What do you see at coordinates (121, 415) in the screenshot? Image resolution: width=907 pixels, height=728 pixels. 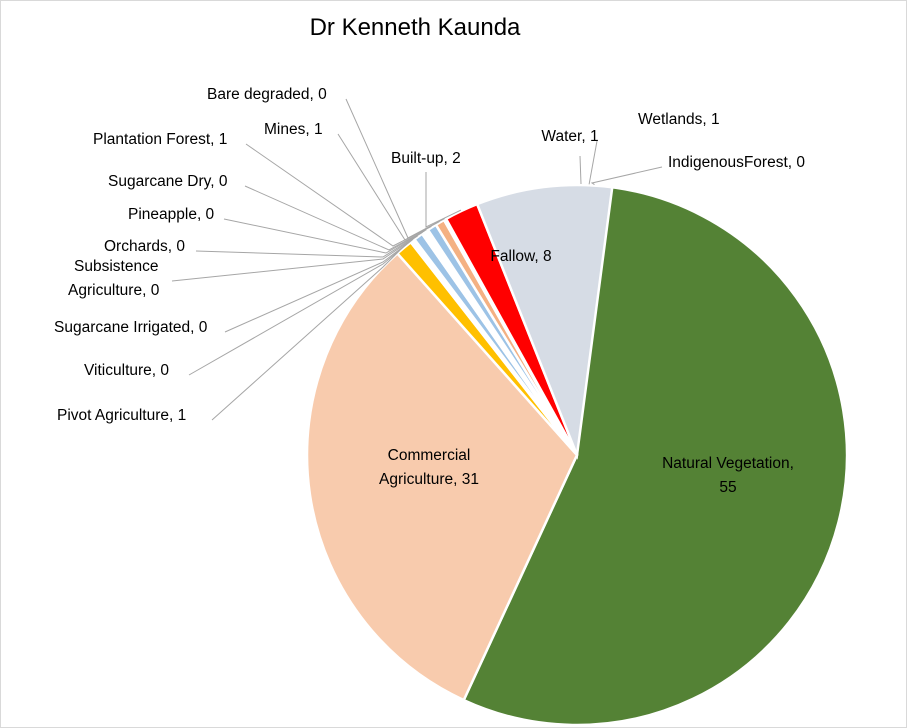 I see `data-label-pivot-agriculture: Pivot Agriculture, 1` at bounding box center [121, 415].